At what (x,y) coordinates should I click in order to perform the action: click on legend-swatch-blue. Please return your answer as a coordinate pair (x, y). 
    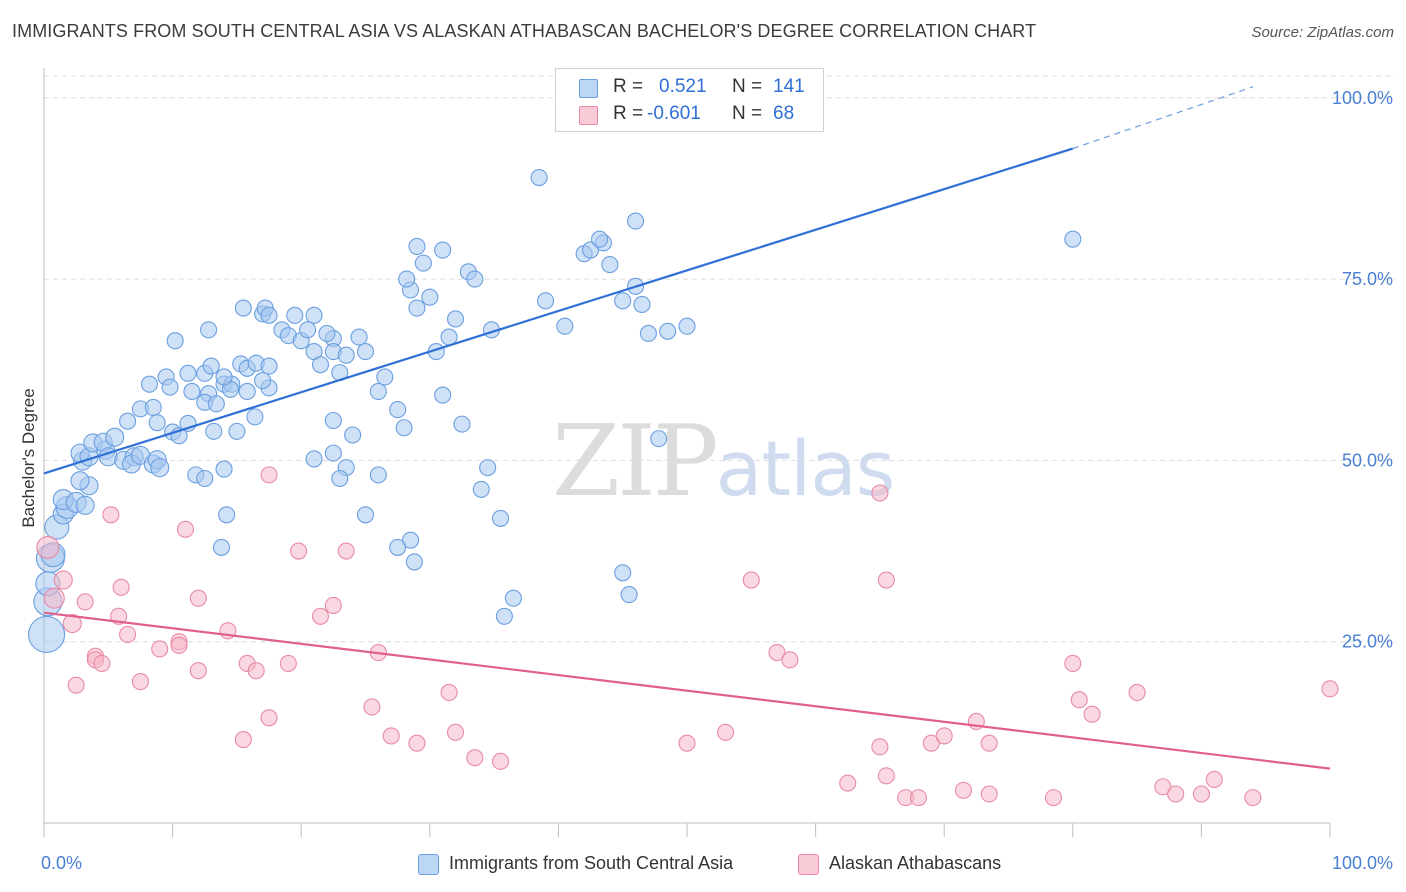
    Looking at the image, I should click on (588, 88).